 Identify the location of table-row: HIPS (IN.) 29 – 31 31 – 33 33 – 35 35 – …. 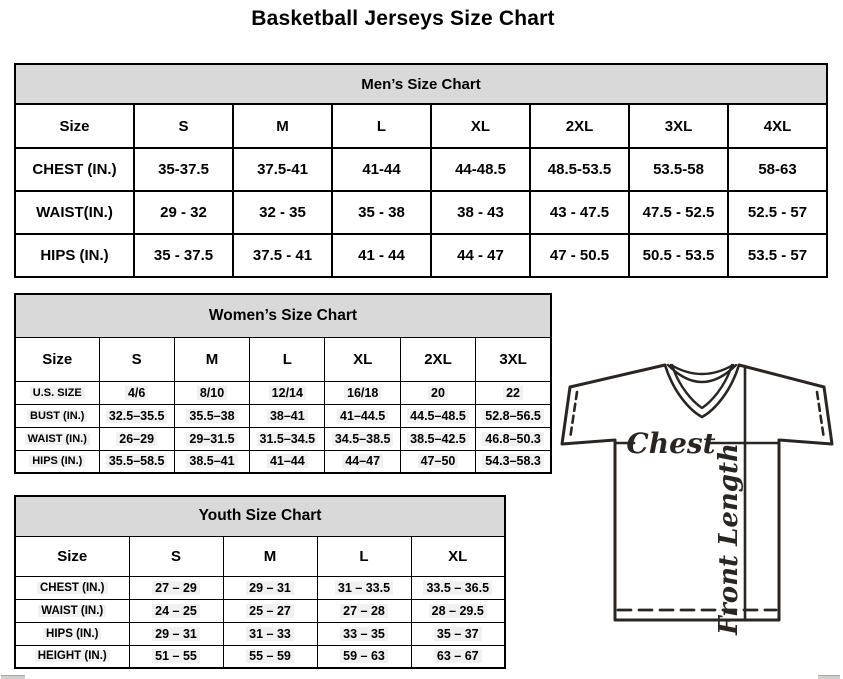
(260, 633).